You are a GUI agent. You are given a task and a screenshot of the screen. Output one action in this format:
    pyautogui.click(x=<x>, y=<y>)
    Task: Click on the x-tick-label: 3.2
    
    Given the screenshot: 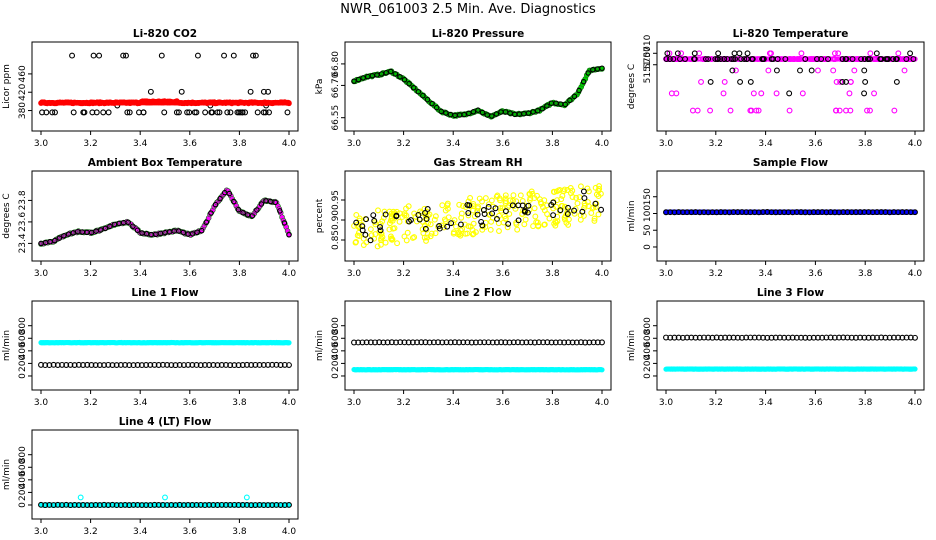 What is the action you would take?
    pyautogui.click(x=90, y=274)
    